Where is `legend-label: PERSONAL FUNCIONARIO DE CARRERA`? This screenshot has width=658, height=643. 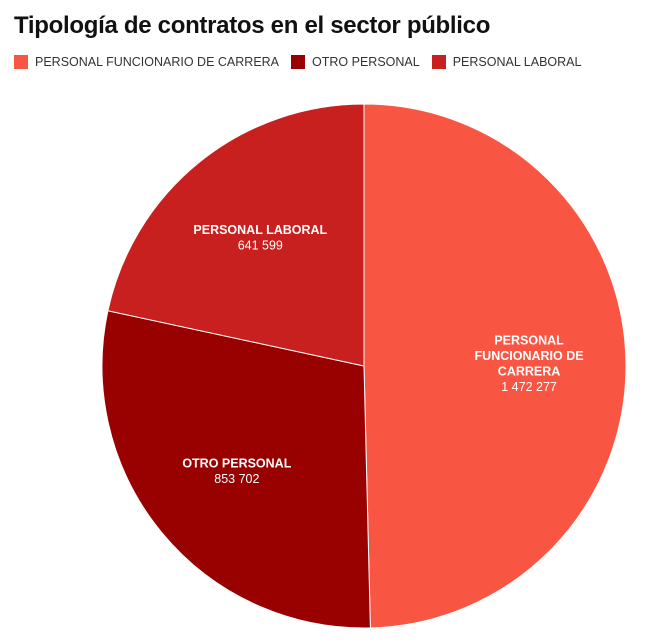 legend-label: PERSONAL FUNCIONARIO DE CARRERA is located at coordinates (157, 62).